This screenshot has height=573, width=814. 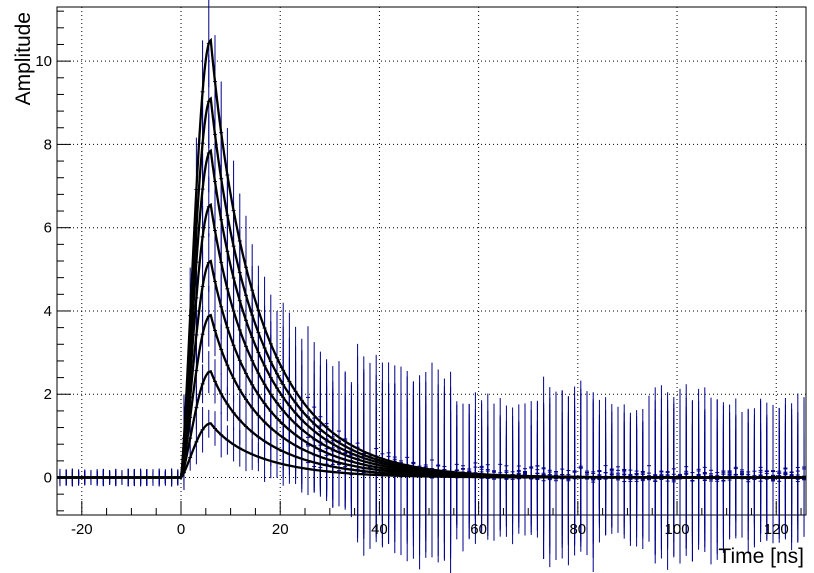 I want to click on x-tick-label: 0, so click(x=181, y=529).